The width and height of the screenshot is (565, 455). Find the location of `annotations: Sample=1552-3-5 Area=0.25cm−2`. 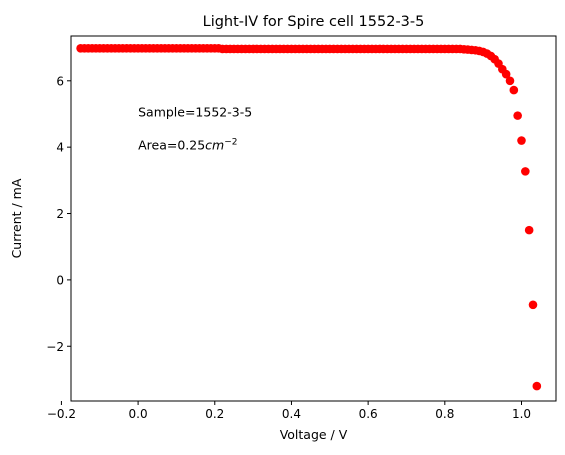

annotations: Sample=1552-3-5 Area=0.25cm−2 is located at coordinates (195, 128).